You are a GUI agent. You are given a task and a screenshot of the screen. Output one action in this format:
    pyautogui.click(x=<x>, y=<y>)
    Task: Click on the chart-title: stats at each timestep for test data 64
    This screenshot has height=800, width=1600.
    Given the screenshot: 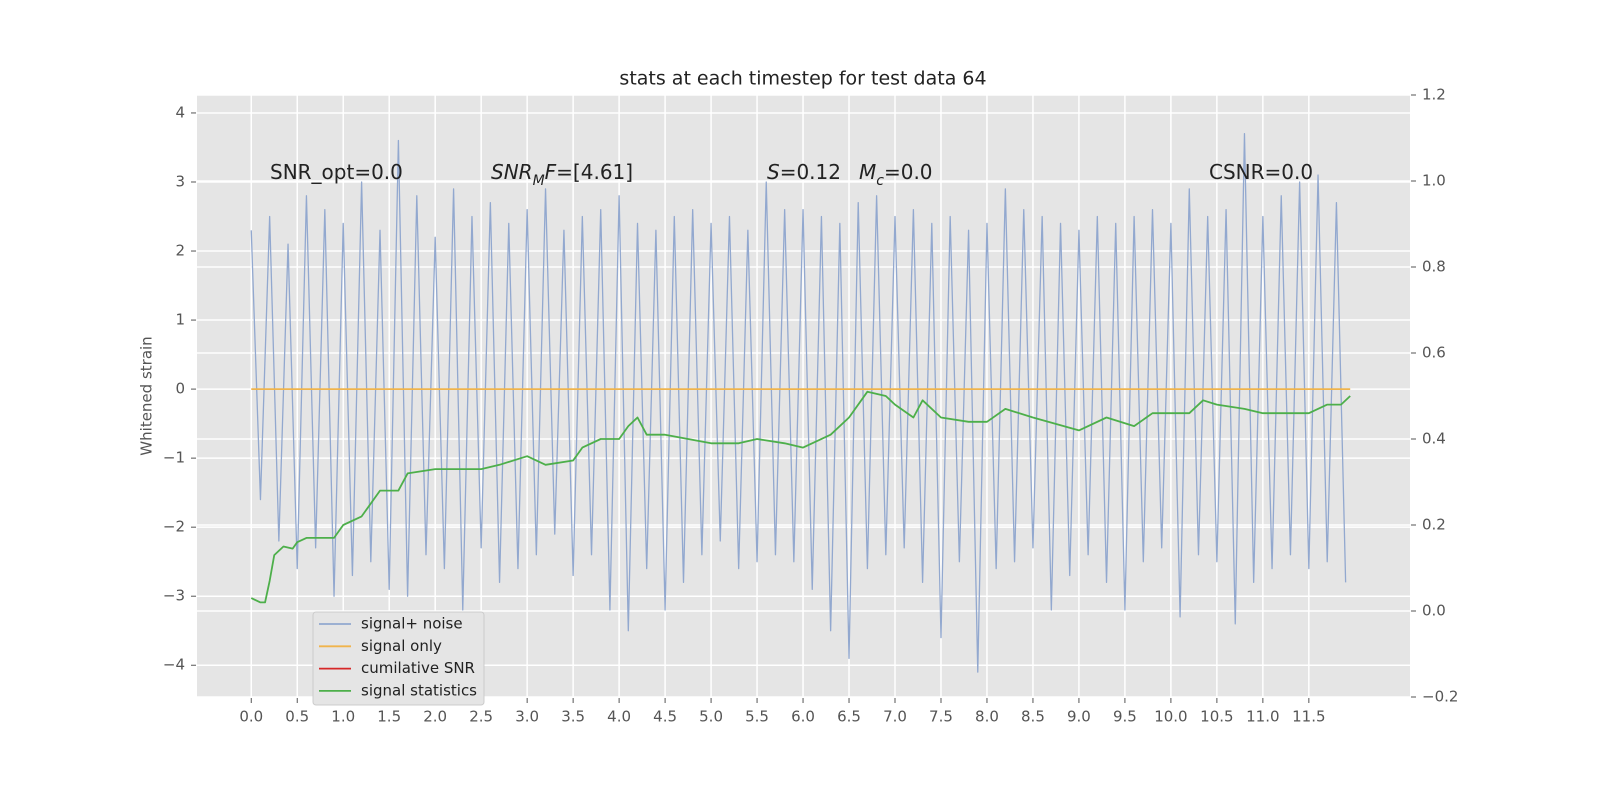 What is the action you would take?
    pyautogui.click(x=802, y=79)
    